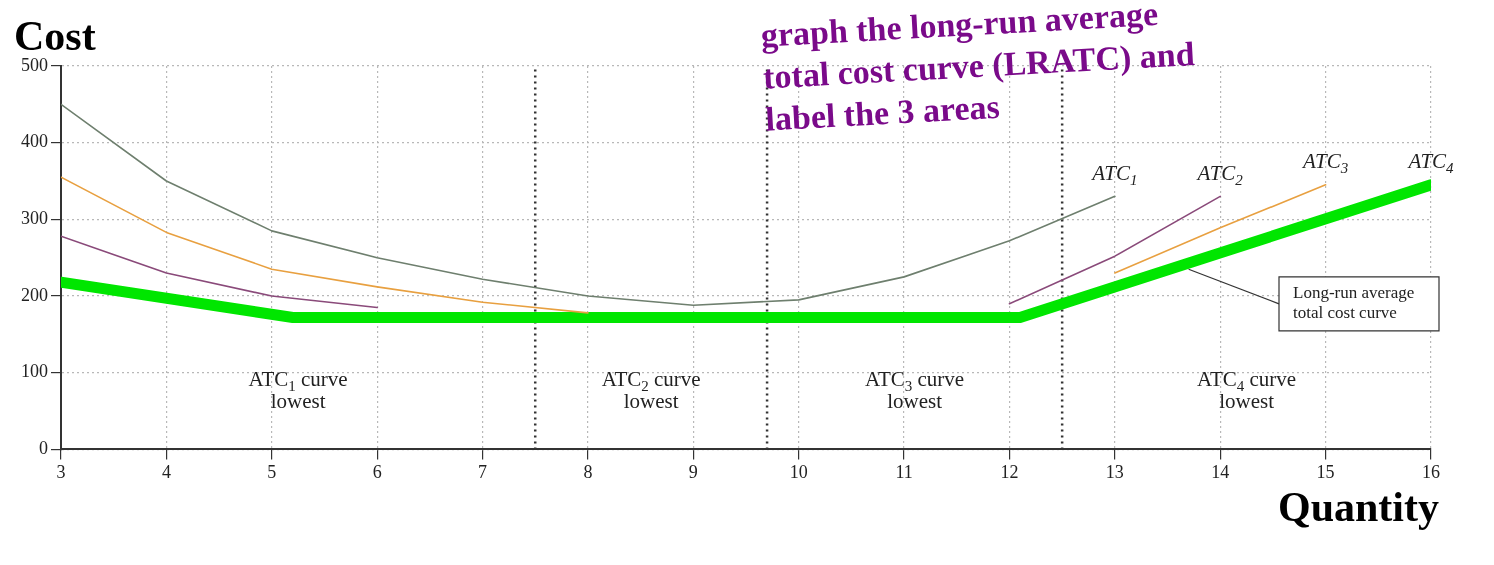 The image size is (1494, 565). I want to click on x-tick-label: 15, so click(1325, 471).